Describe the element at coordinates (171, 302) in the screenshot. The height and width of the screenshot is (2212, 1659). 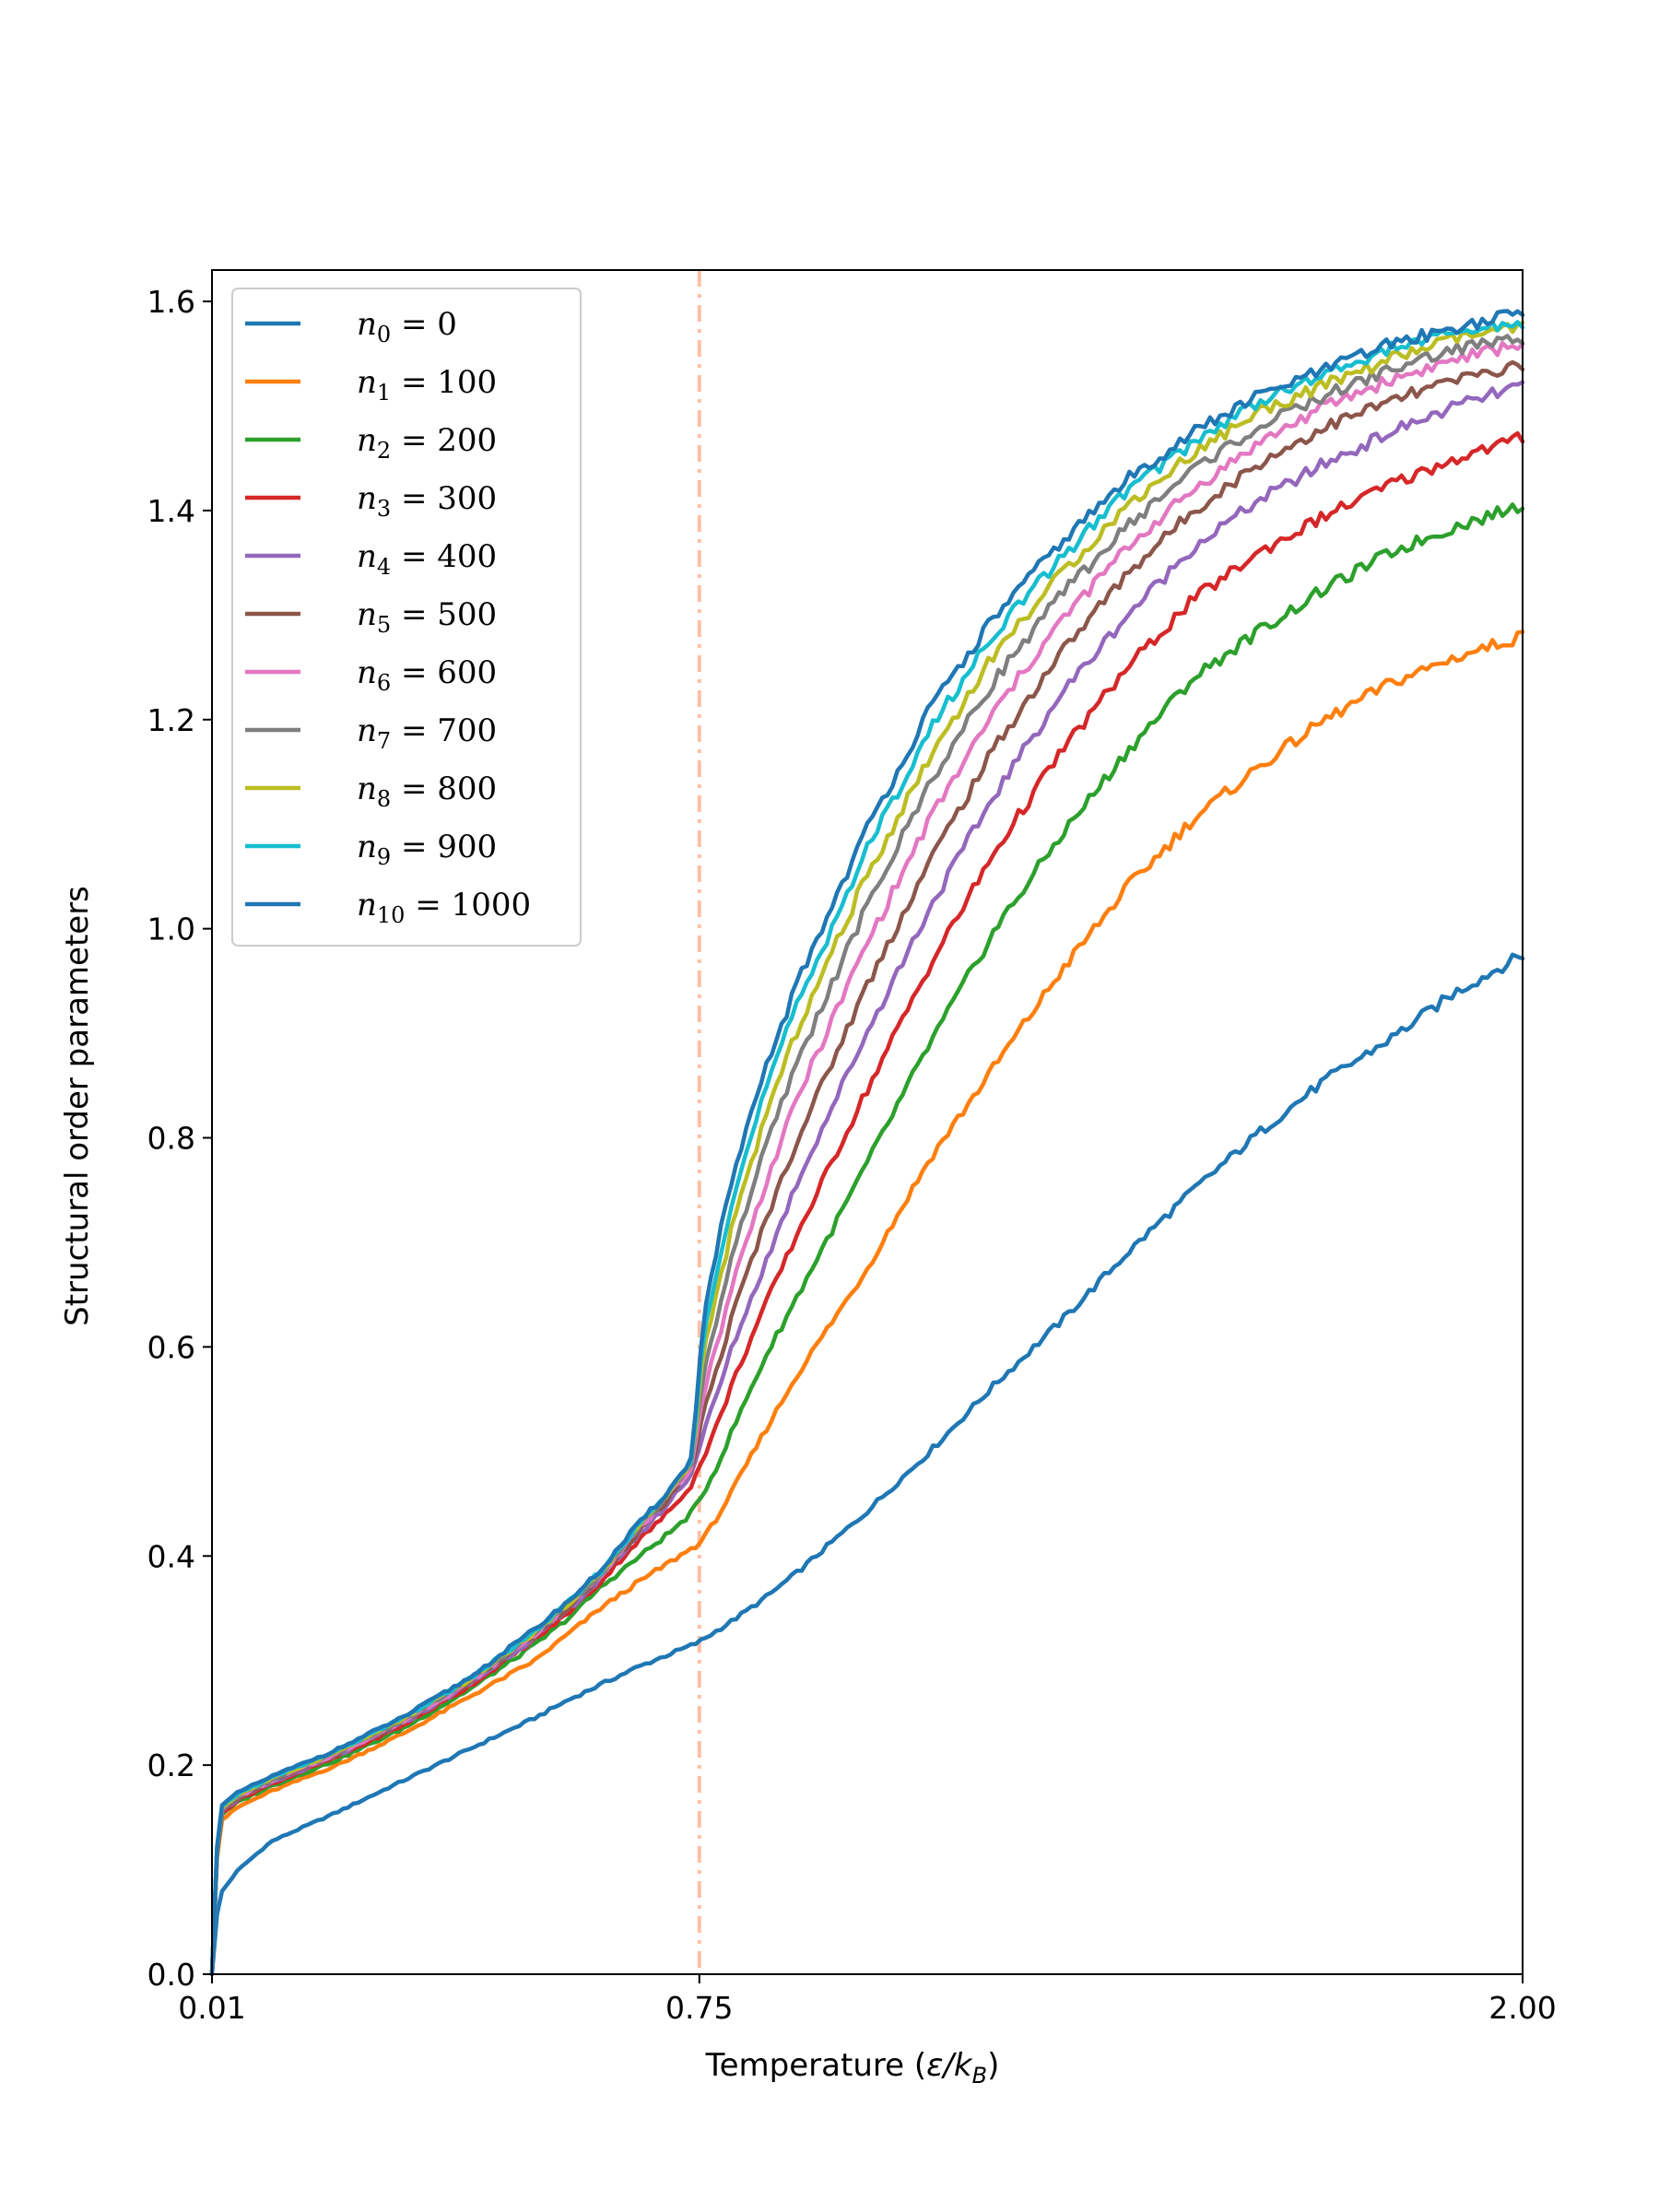
I see `y-tick-label: 1.6` at that location.